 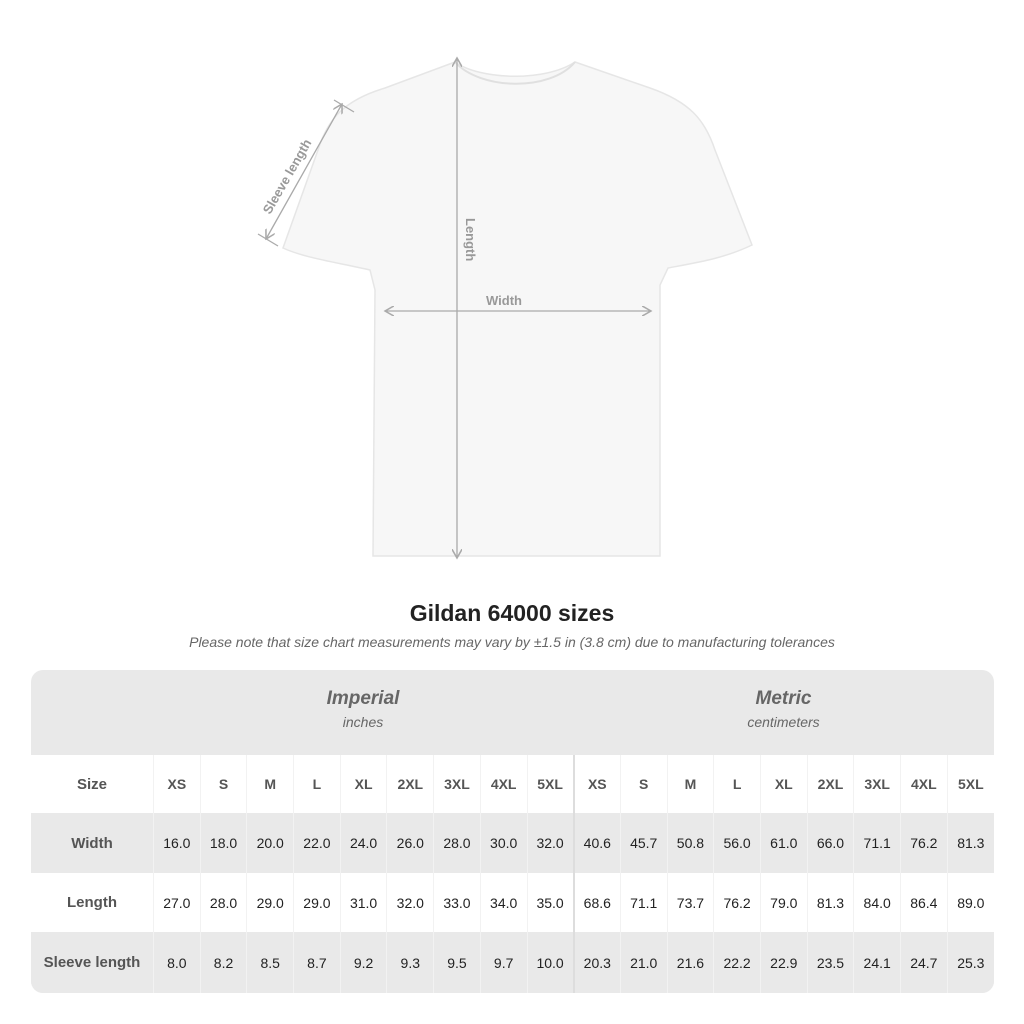 What do you see at coordinates (690, 843) in the screenshot?
I see `metric-cell: 50.8` at bounding box center [690, 843].